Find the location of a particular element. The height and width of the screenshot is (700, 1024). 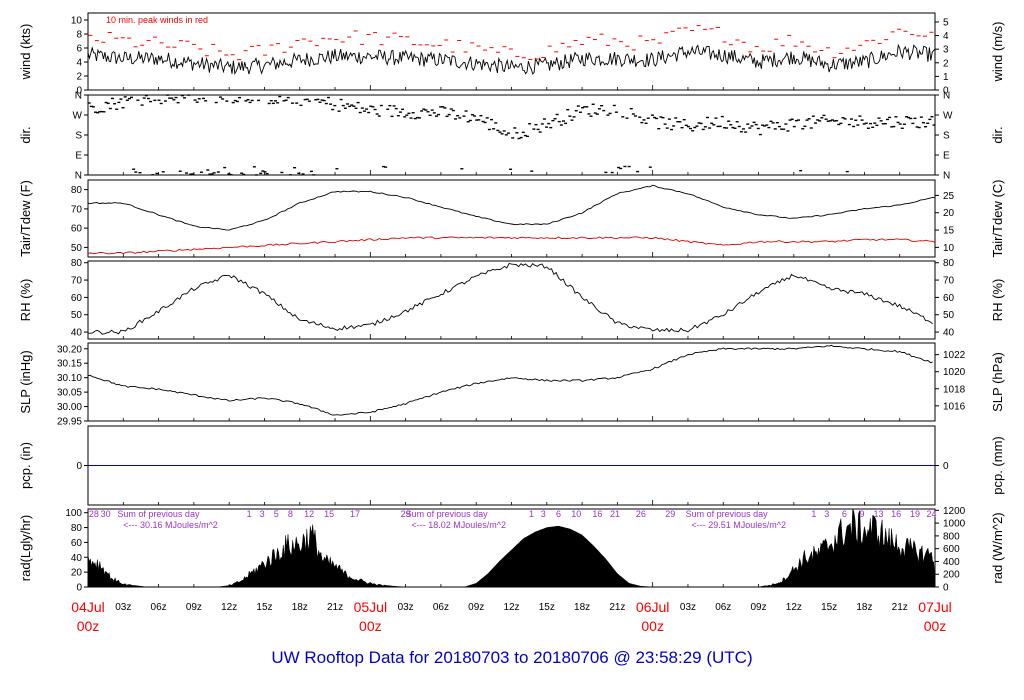

sun-angle-label: 21 is located at coordinates (615, 514).